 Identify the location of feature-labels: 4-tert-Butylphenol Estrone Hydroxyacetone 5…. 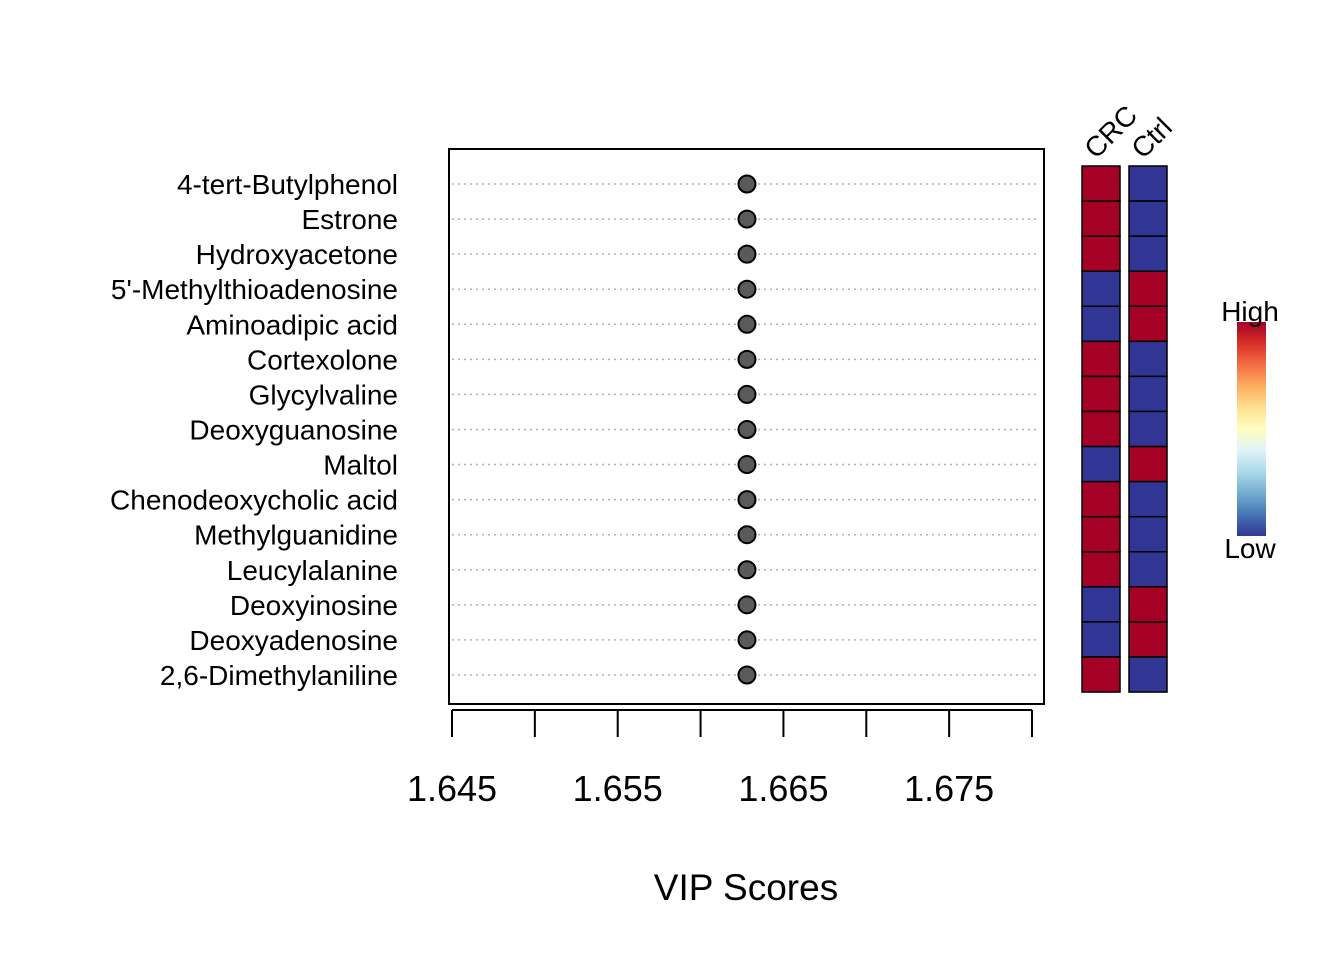
(254, 430).